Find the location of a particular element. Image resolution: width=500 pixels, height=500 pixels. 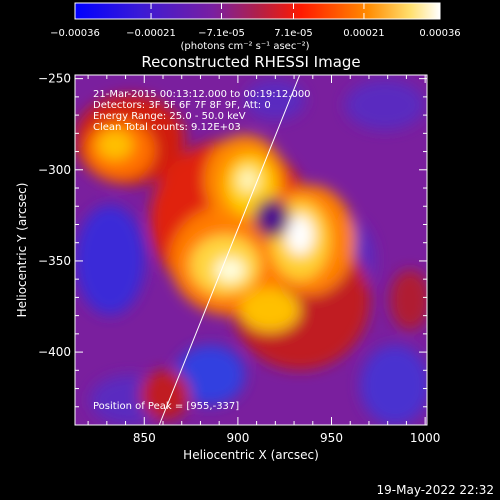

x-tick-label: 850 is located at coordinates (144, 438).